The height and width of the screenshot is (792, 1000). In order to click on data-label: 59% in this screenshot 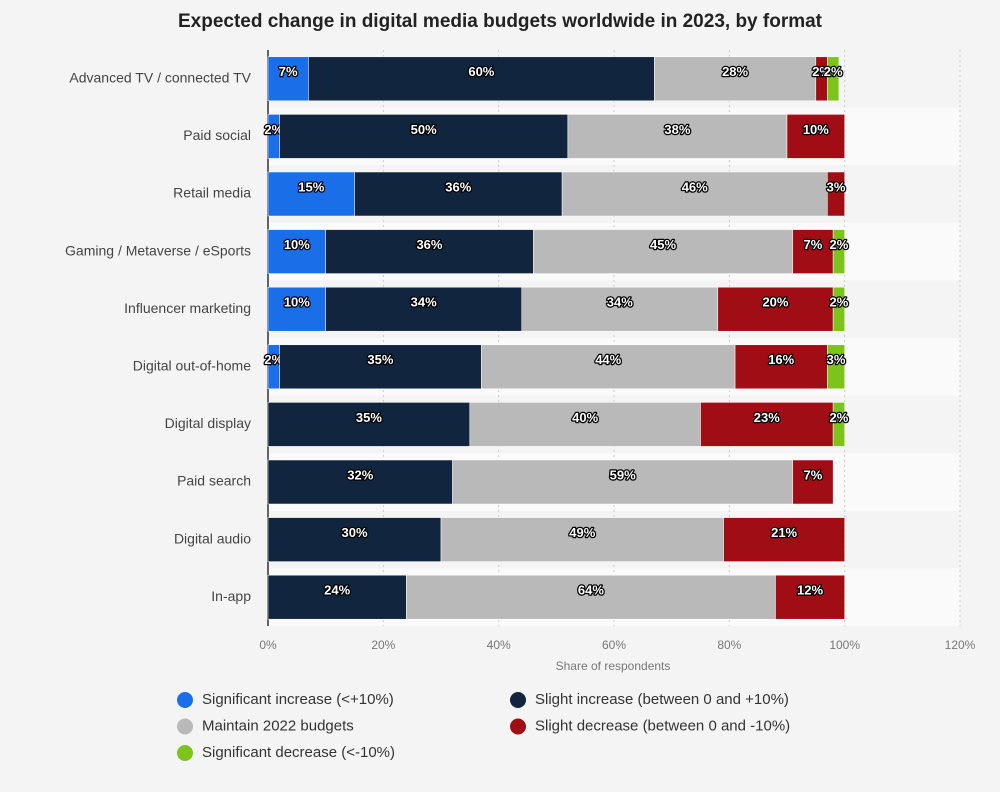, I will do `click(623, 474)`.